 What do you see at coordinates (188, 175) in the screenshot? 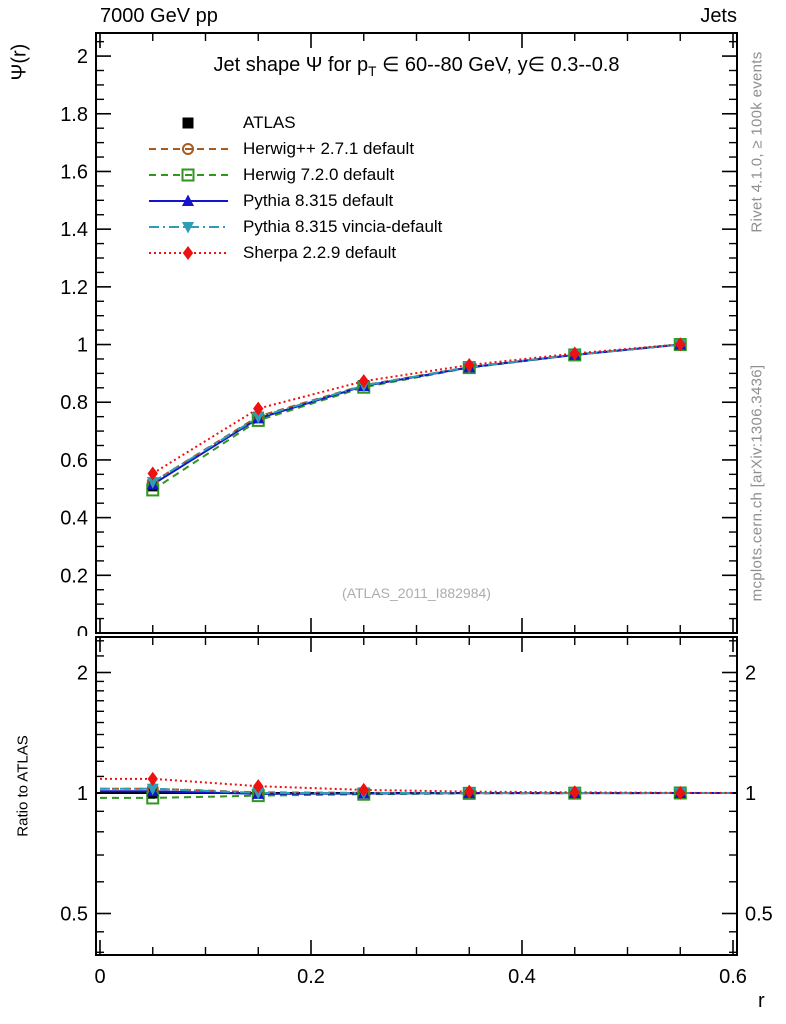
I see `herwig7-legend-marker-icon` at bounding box center [188, 175].